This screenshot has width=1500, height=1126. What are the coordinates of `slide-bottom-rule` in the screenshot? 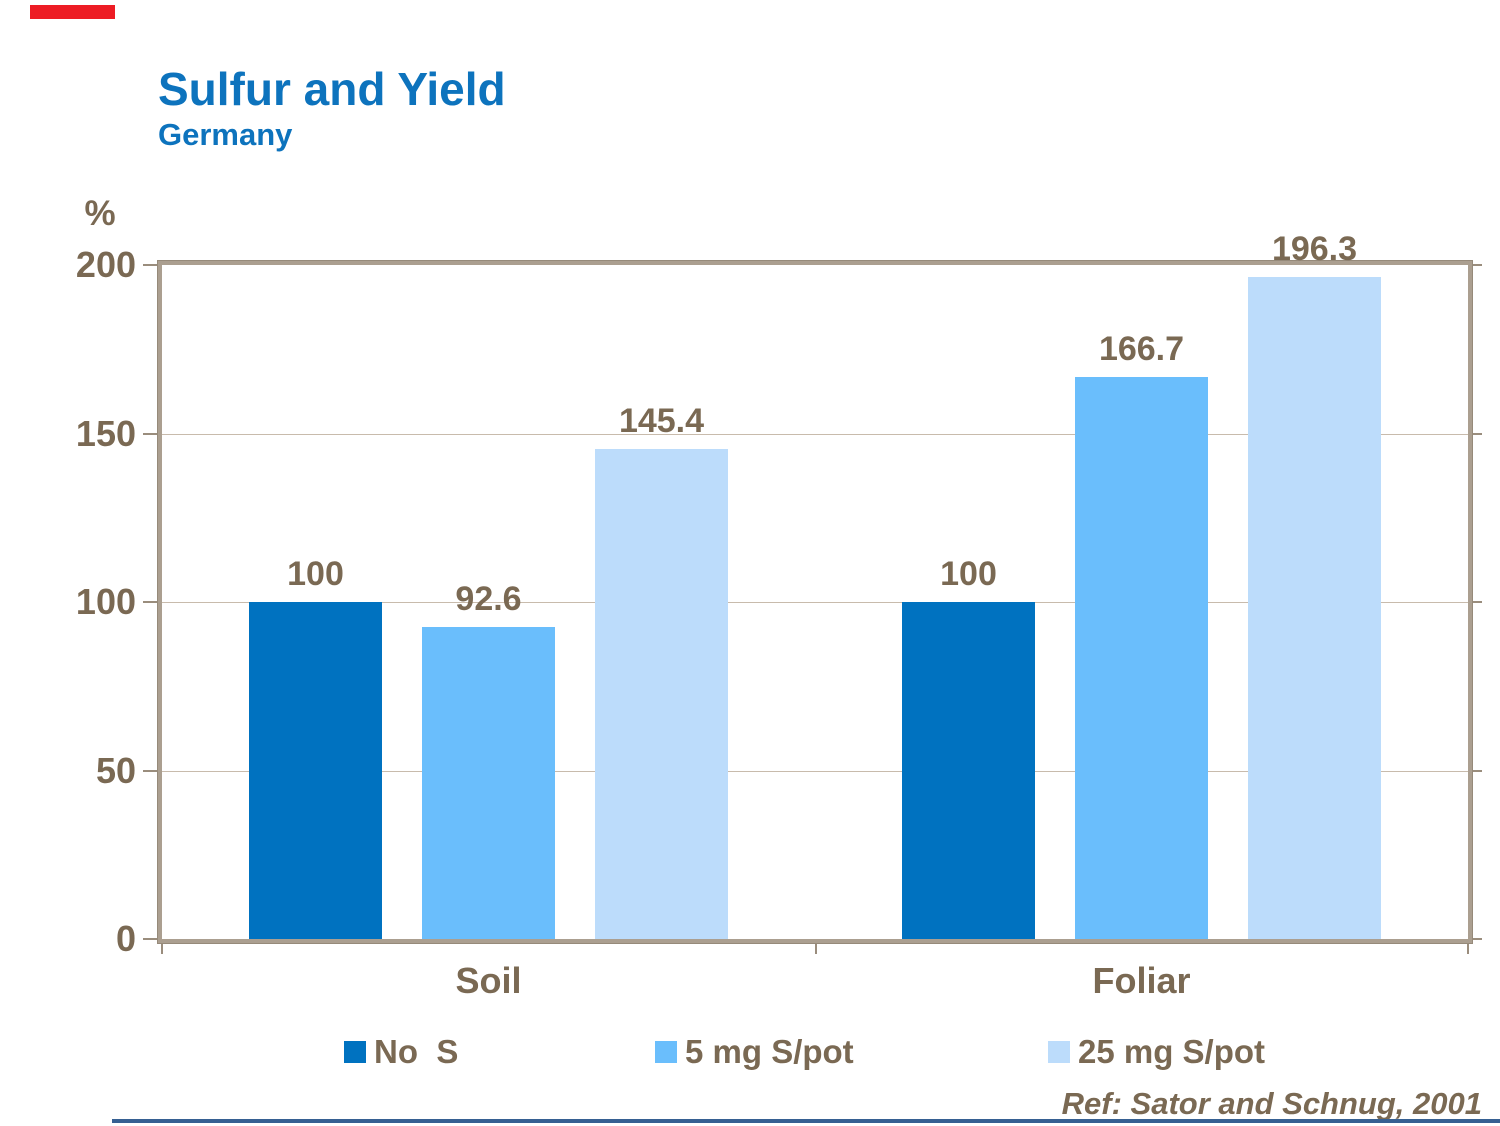 It's located at (806, 1121).